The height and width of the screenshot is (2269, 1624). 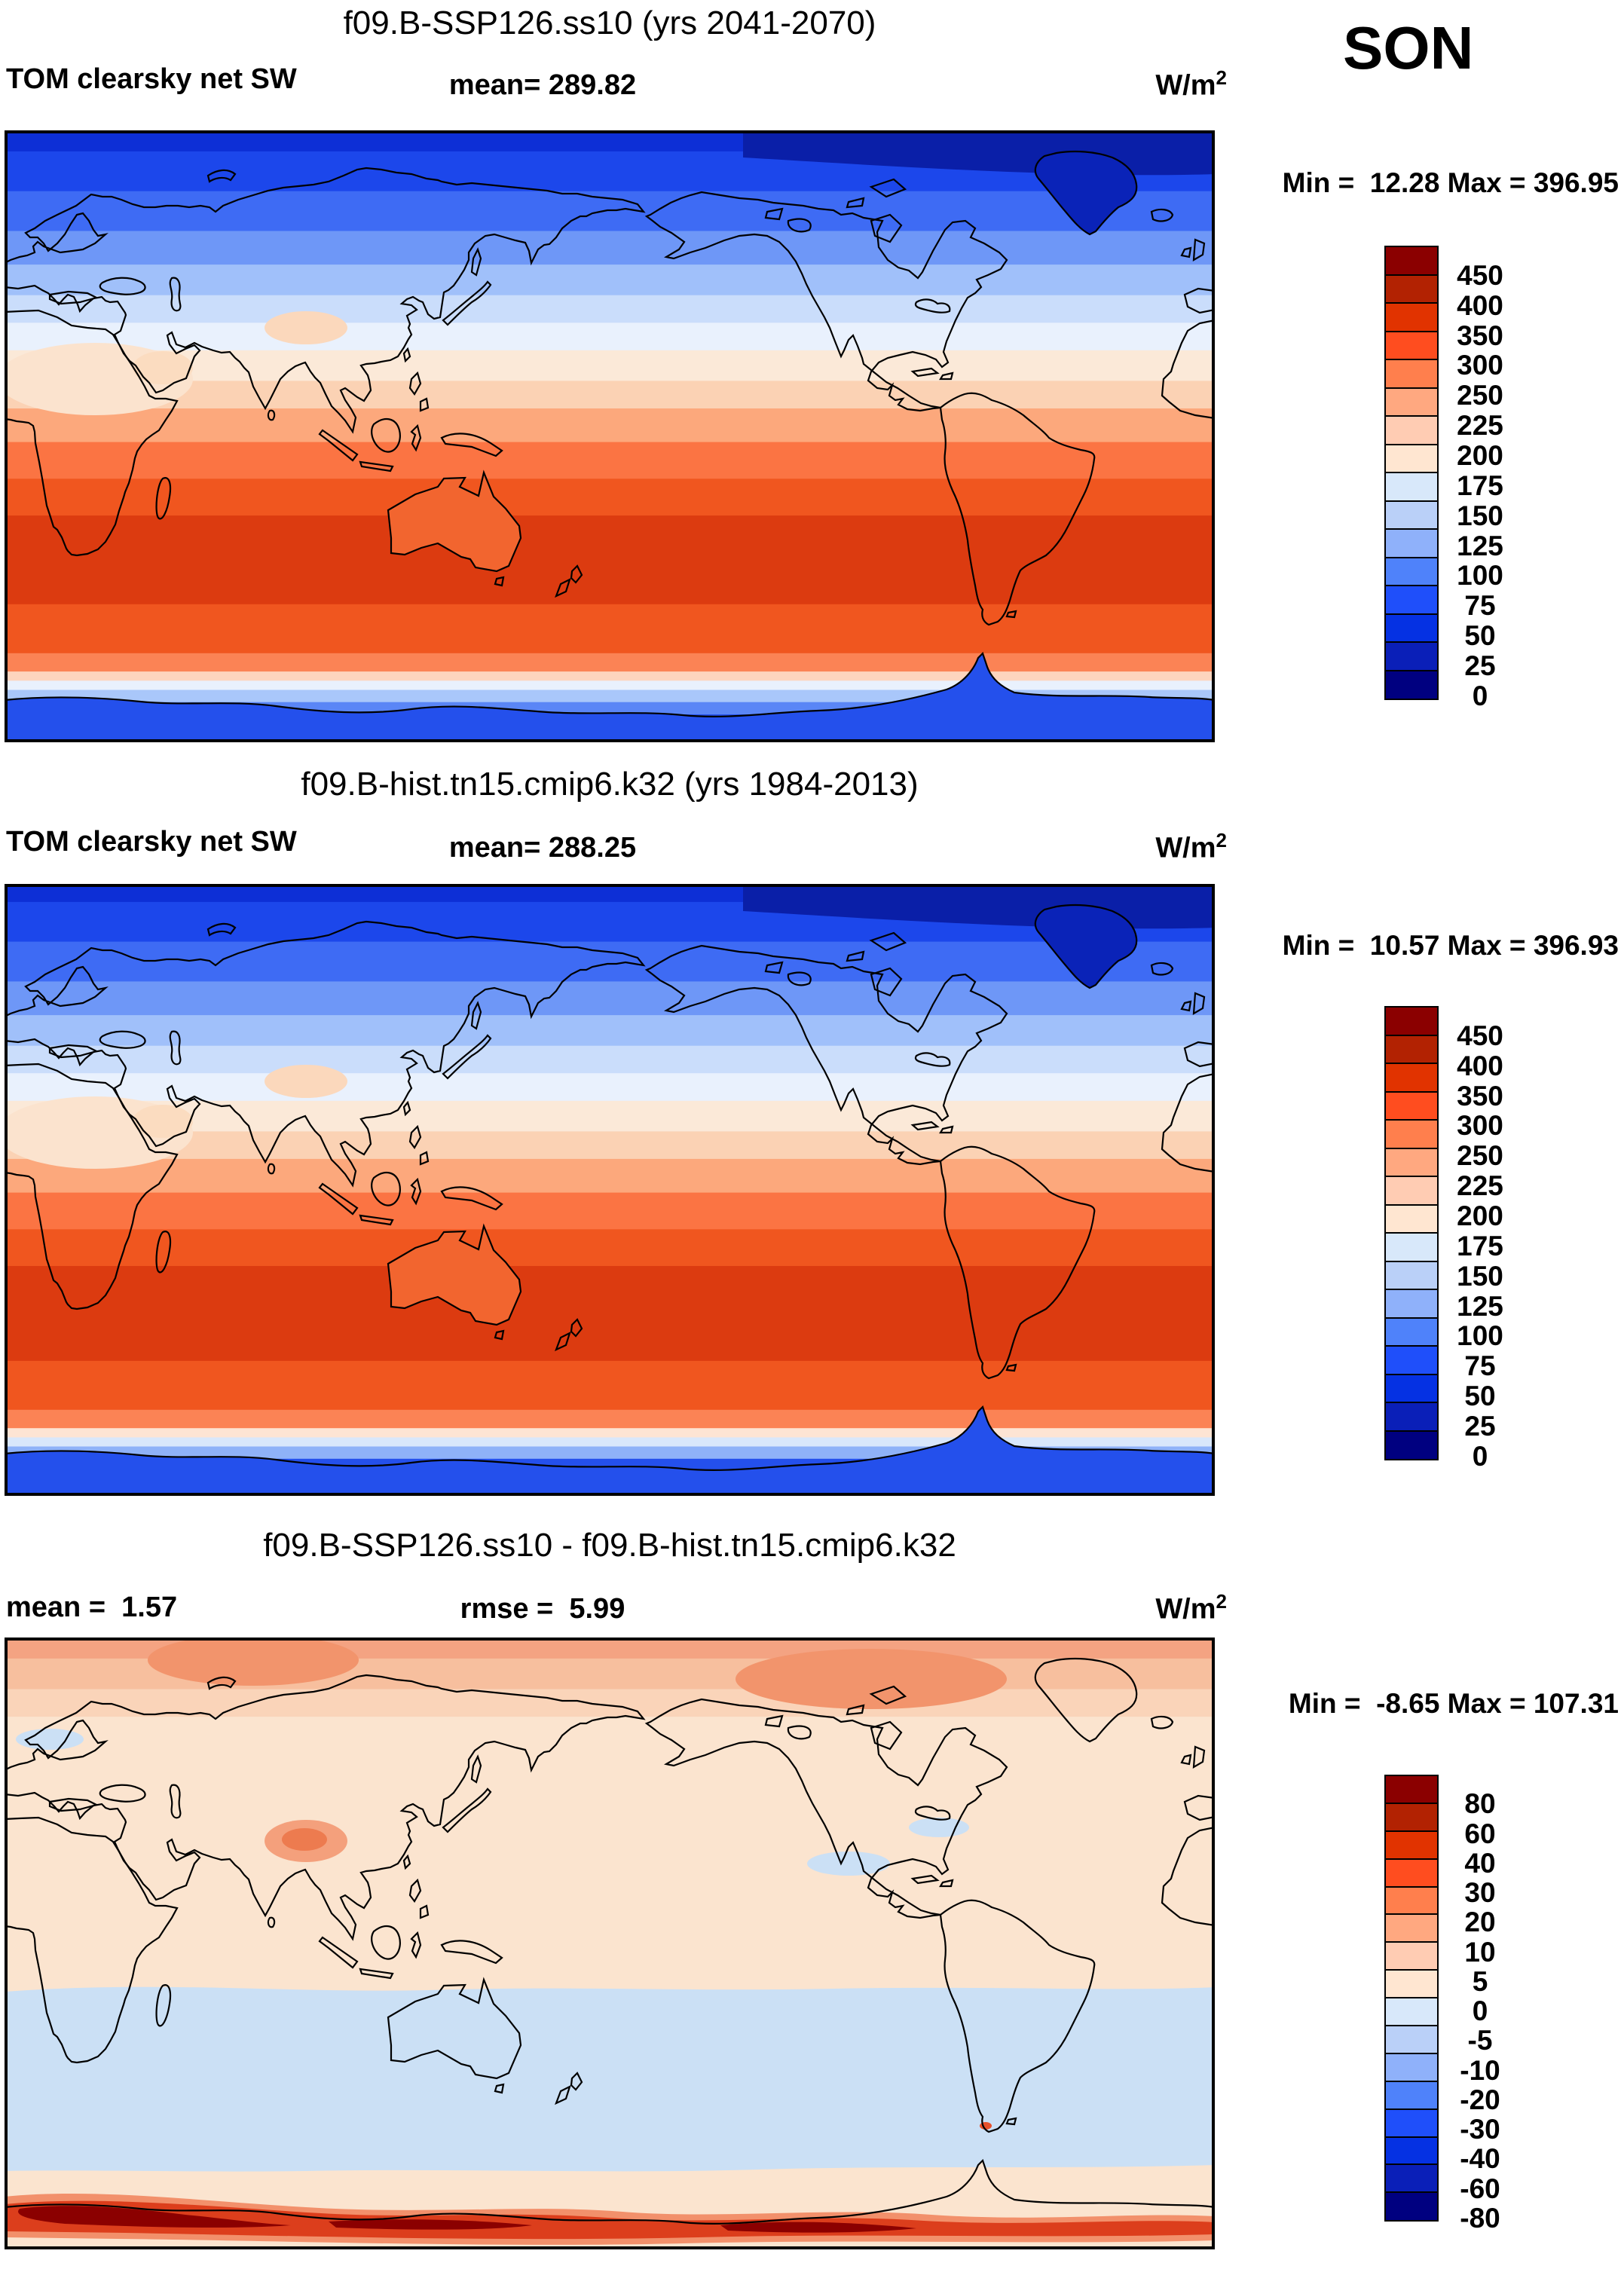 I want to click on colorbar-panel2: 450 400 350 300 250 225 200 175 150 125 100 75 50 25 0, so click(x=1443, y=1239).